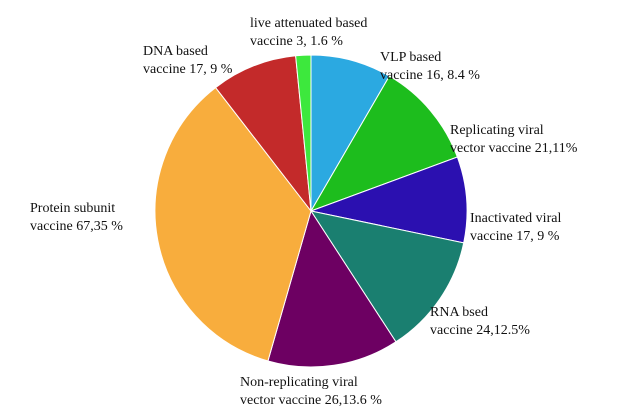  Describe the element at coordinates (72, 208) in the screenshot. I see `slice-label: Protein subunit` at that location.